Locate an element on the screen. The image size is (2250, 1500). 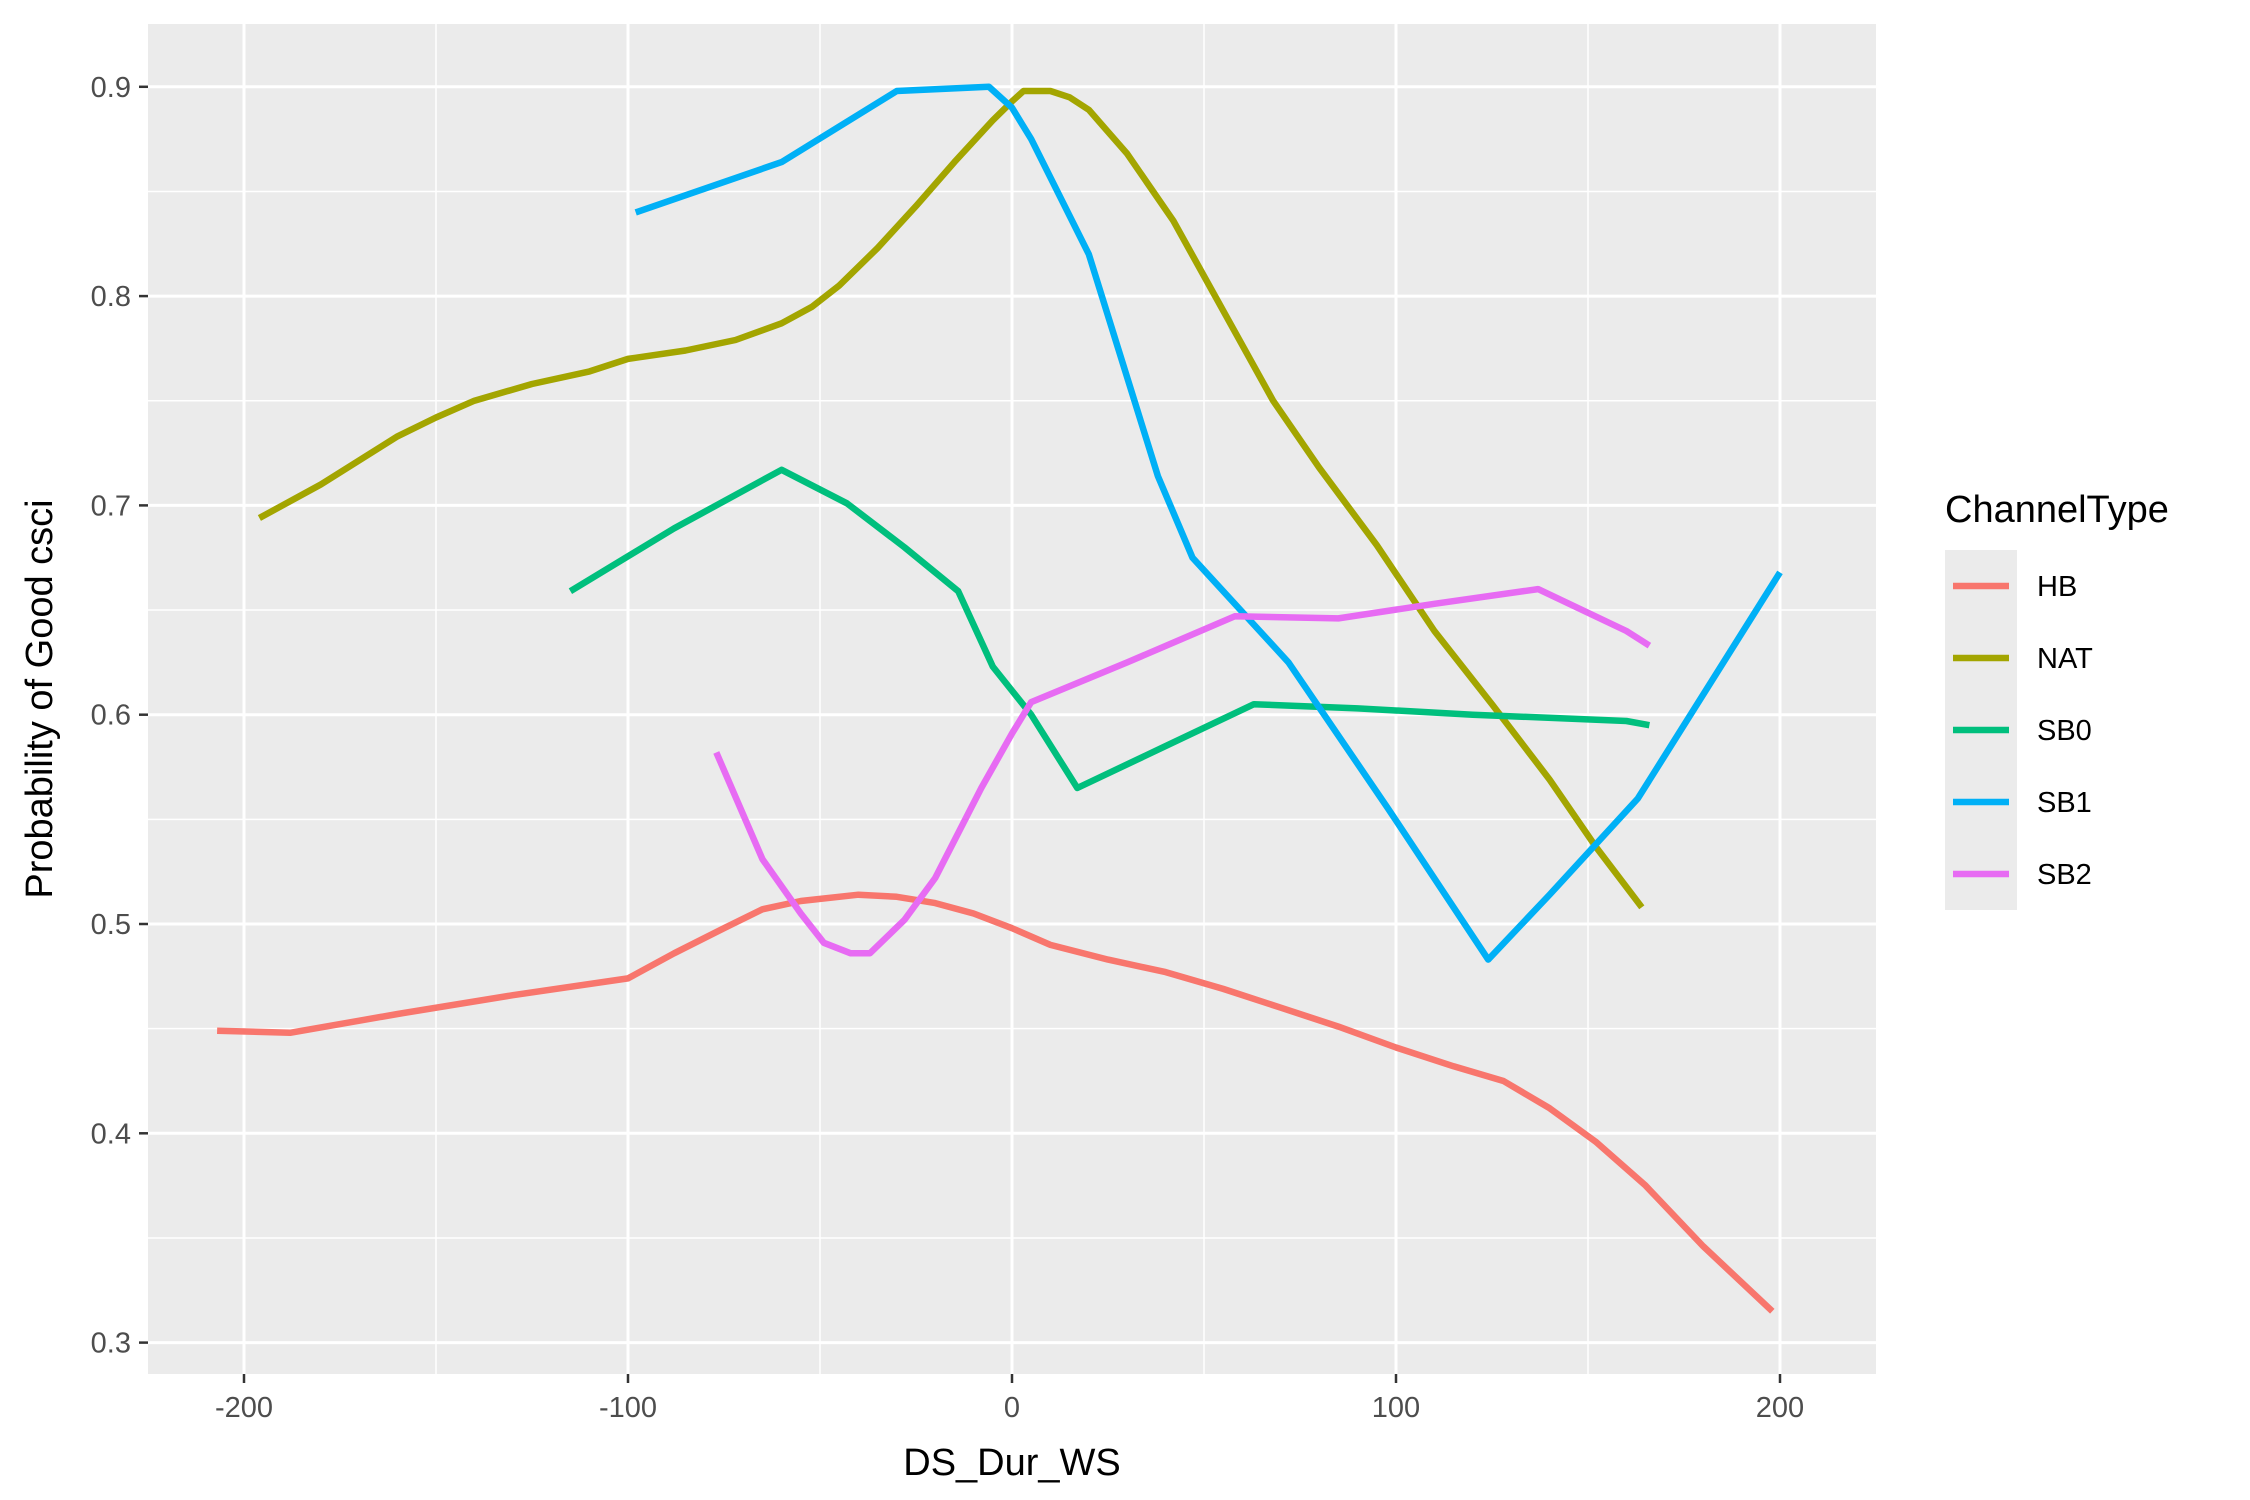
legend-label-sb0: SB0 is located at coordinates (2064, 731).